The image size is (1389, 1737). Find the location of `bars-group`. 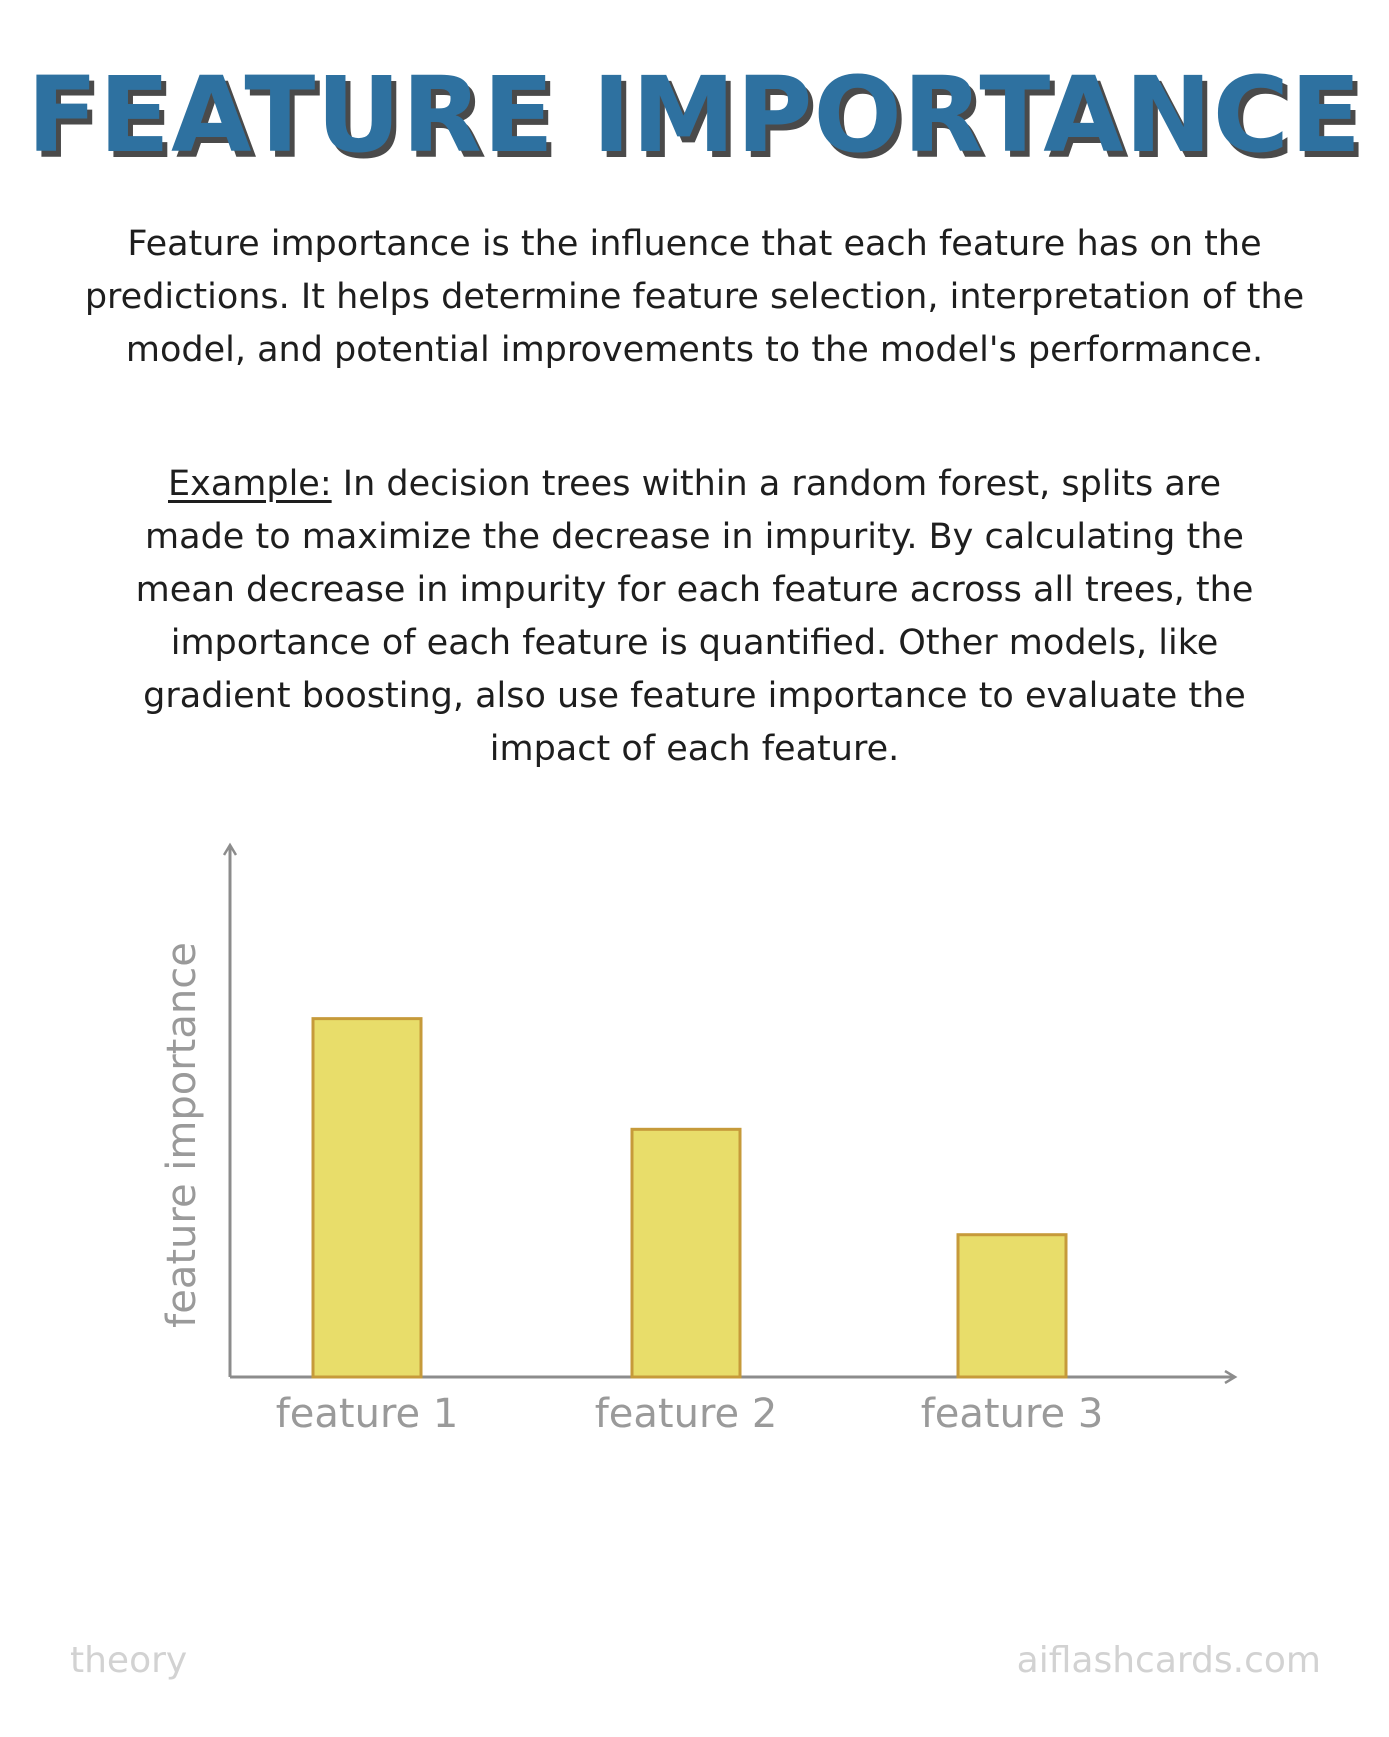

bars-group is located at coordinates (689, 1198).